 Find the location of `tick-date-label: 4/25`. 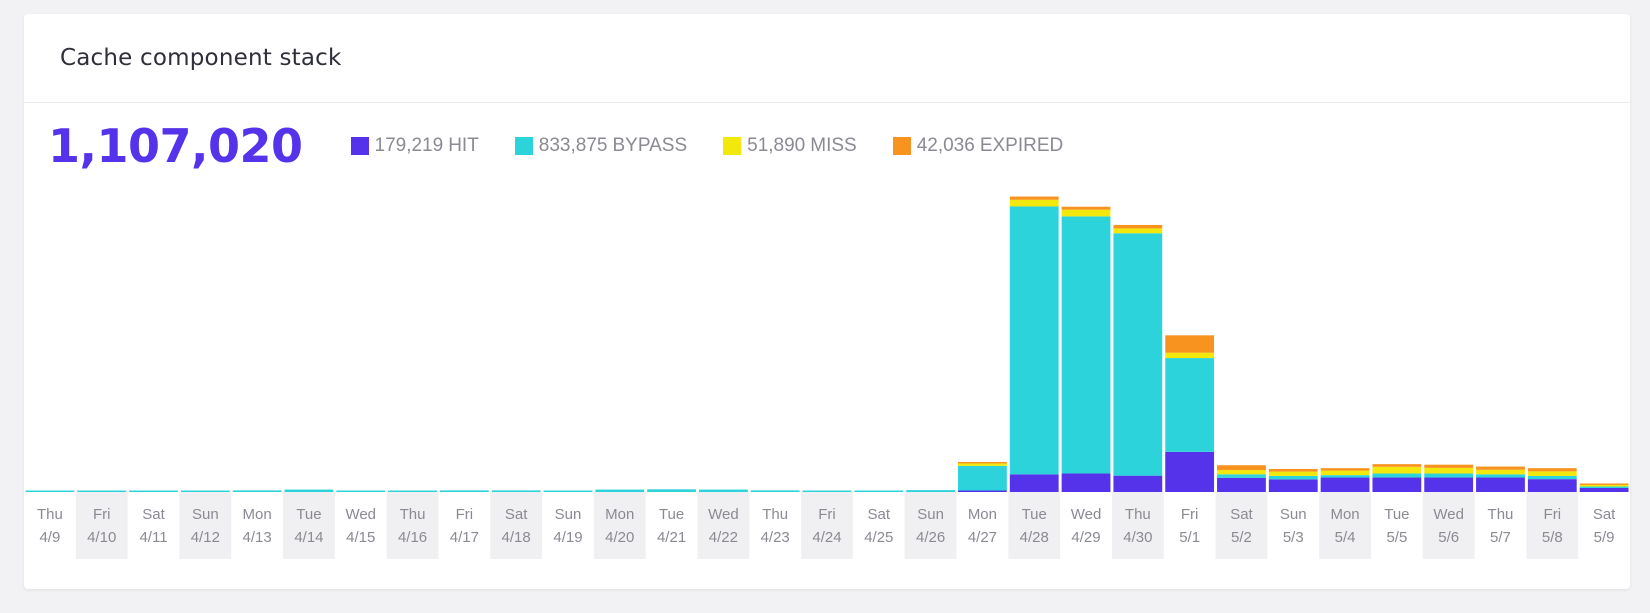

tick-date-label: 4/25 is located at coordinates (878, 537).